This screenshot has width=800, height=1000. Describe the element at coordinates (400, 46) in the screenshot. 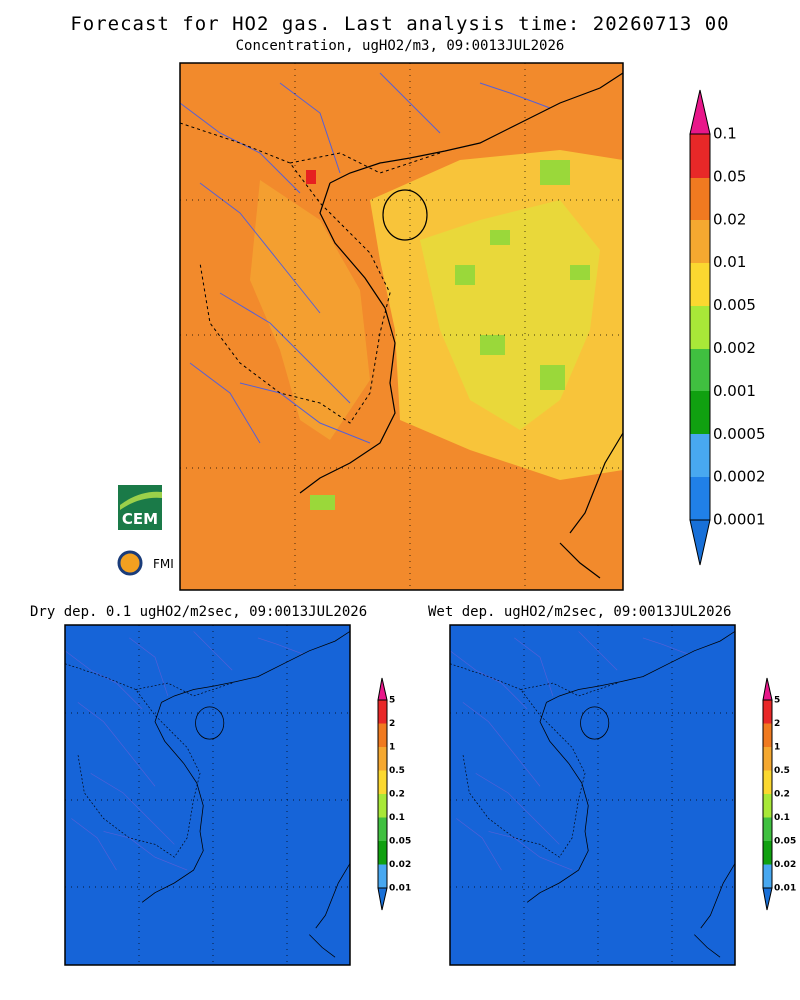

I see `subtitle: Concentration, ugHO2/m3, 09:0013JUL2026` at that location.